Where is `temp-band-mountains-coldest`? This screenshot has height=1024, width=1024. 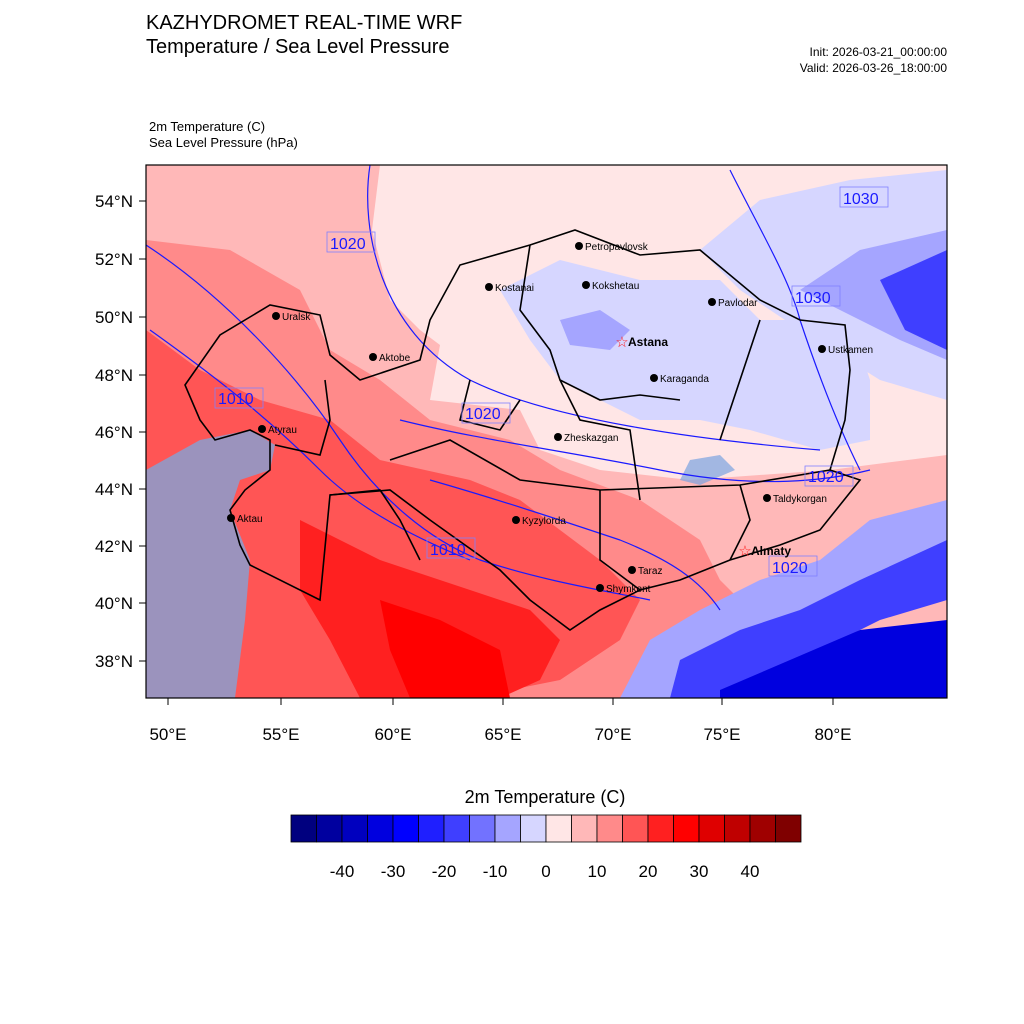
temp-band-mountains-coldest is located at coordinates (833, 659).